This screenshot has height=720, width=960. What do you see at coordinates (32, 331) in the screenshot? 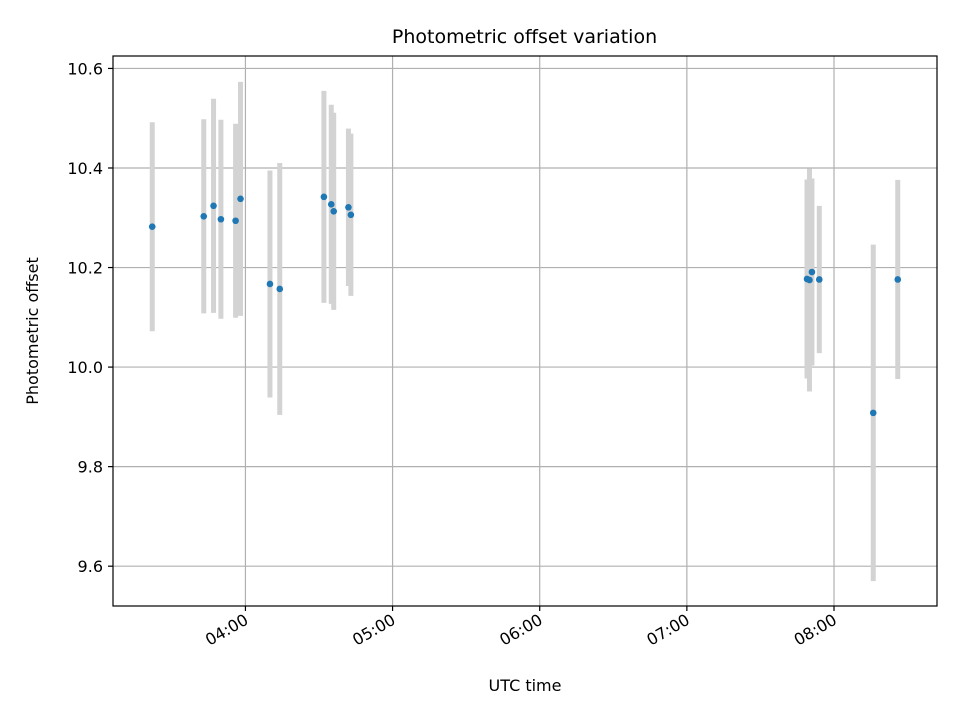
I see `y-axis-label: Photometric offset` at bounding box center [32, 331].